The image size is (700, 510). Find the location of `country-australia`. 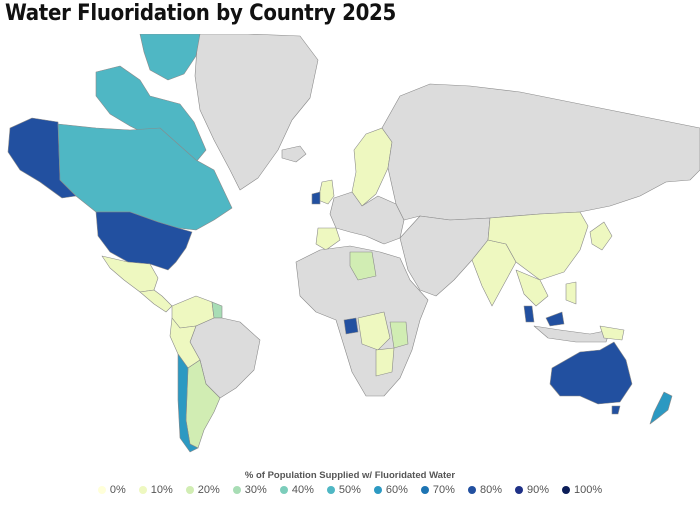

country-australia is located at coordinates (591, 373).